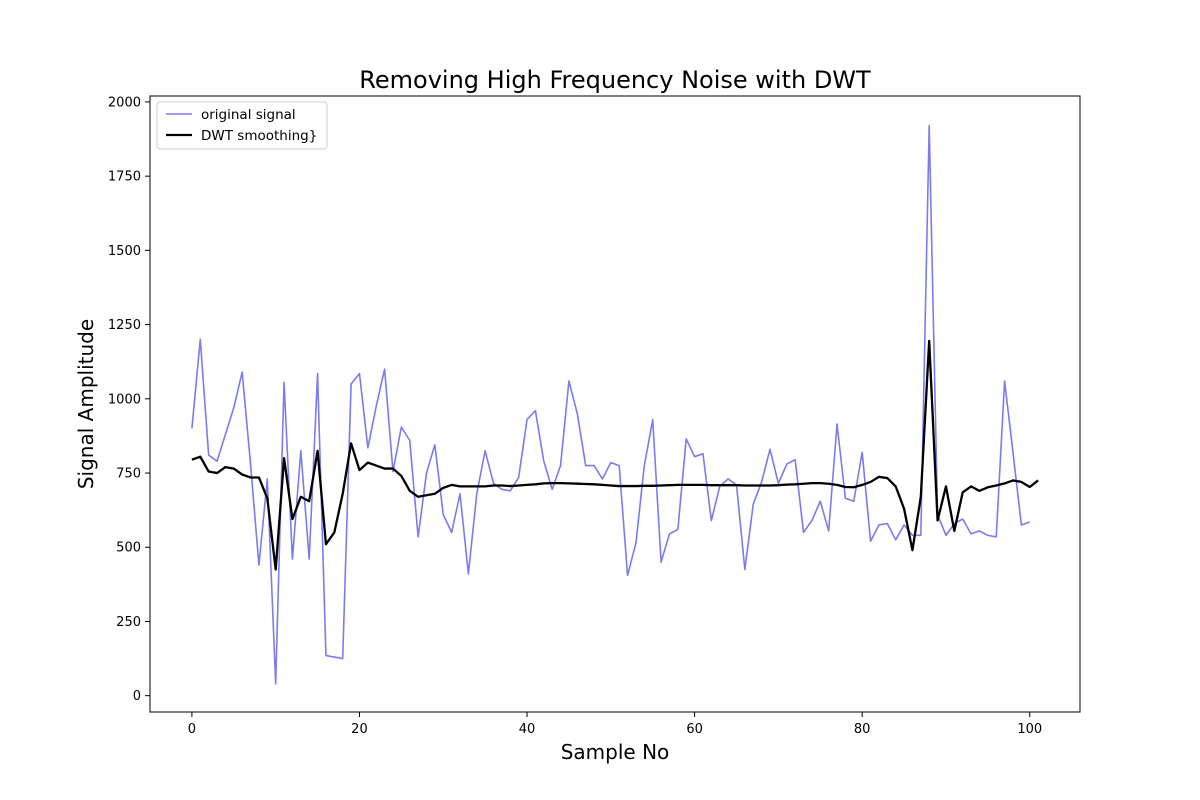 This screenshot has width=1200, height=800. I want to click on y-tick-label: 1750, so click(124, 177).